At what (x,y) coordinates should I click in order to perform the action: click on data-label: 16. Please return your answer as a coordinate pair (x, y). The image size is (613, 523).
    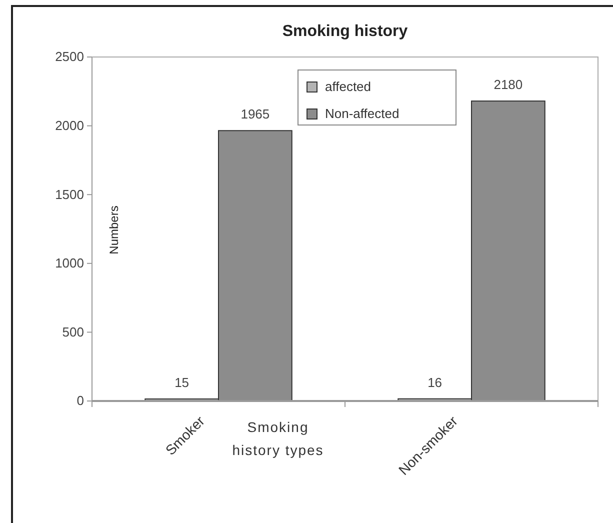
    Looking at the image, I should click on (435, 382).